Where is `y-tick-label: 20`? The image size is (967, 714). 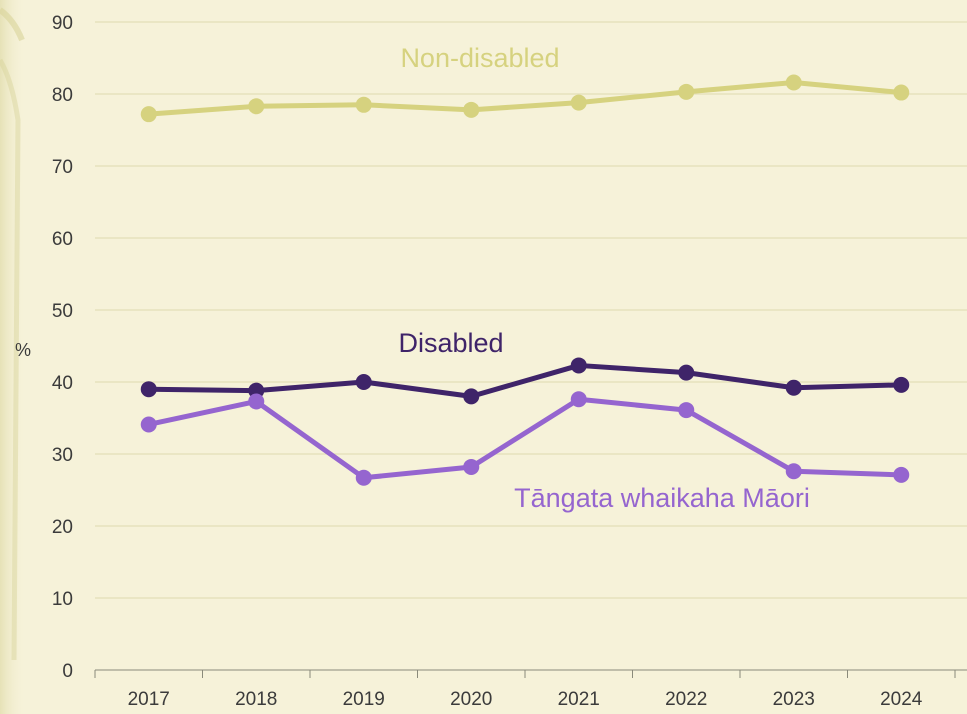
y-tick-label: 20 is located at coordinates (62, 527).